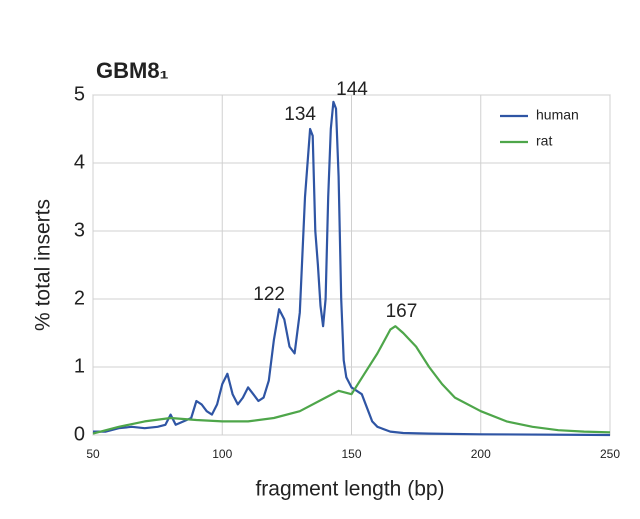 The width and height of the screenshot is (640, 519). I want to click on x-tick-label: 150, so click(351, 454).